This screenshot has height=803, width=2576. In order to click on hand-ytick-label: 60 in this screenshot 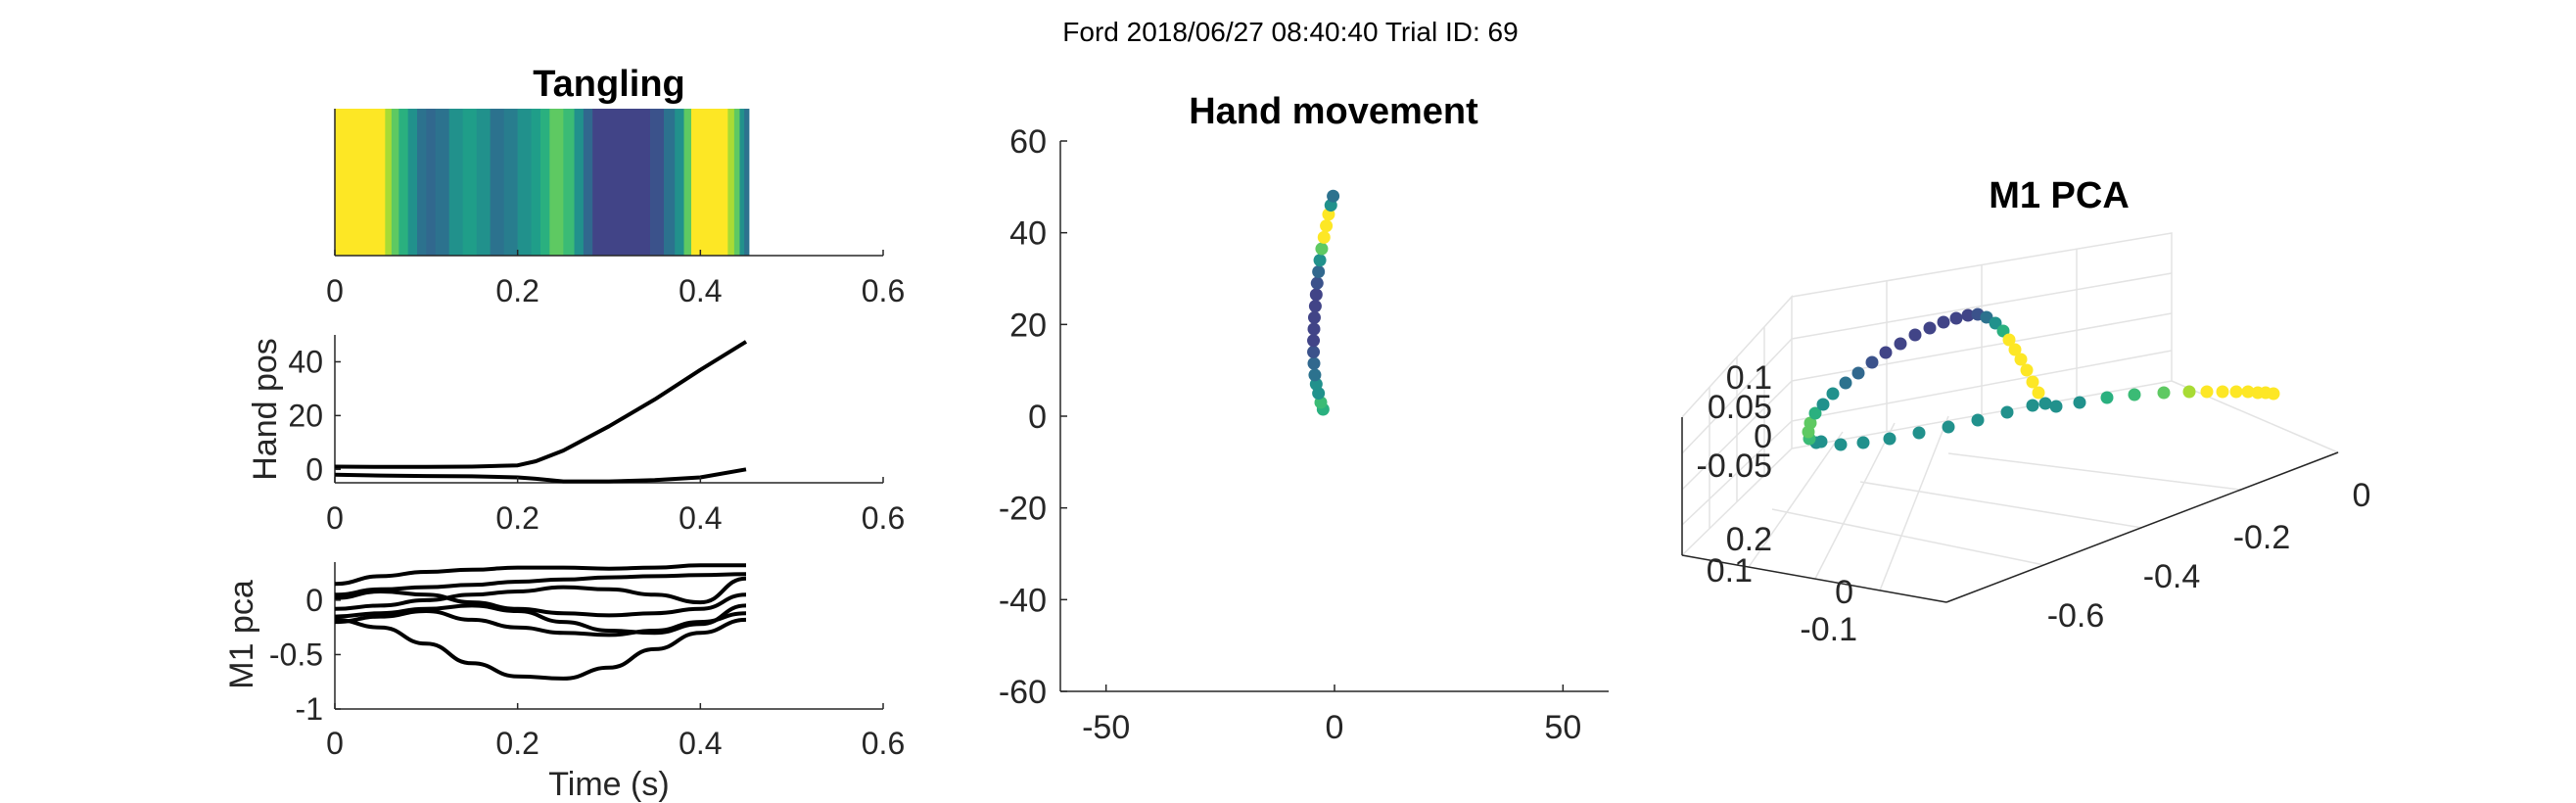, I will do `click(1028, 142)`.